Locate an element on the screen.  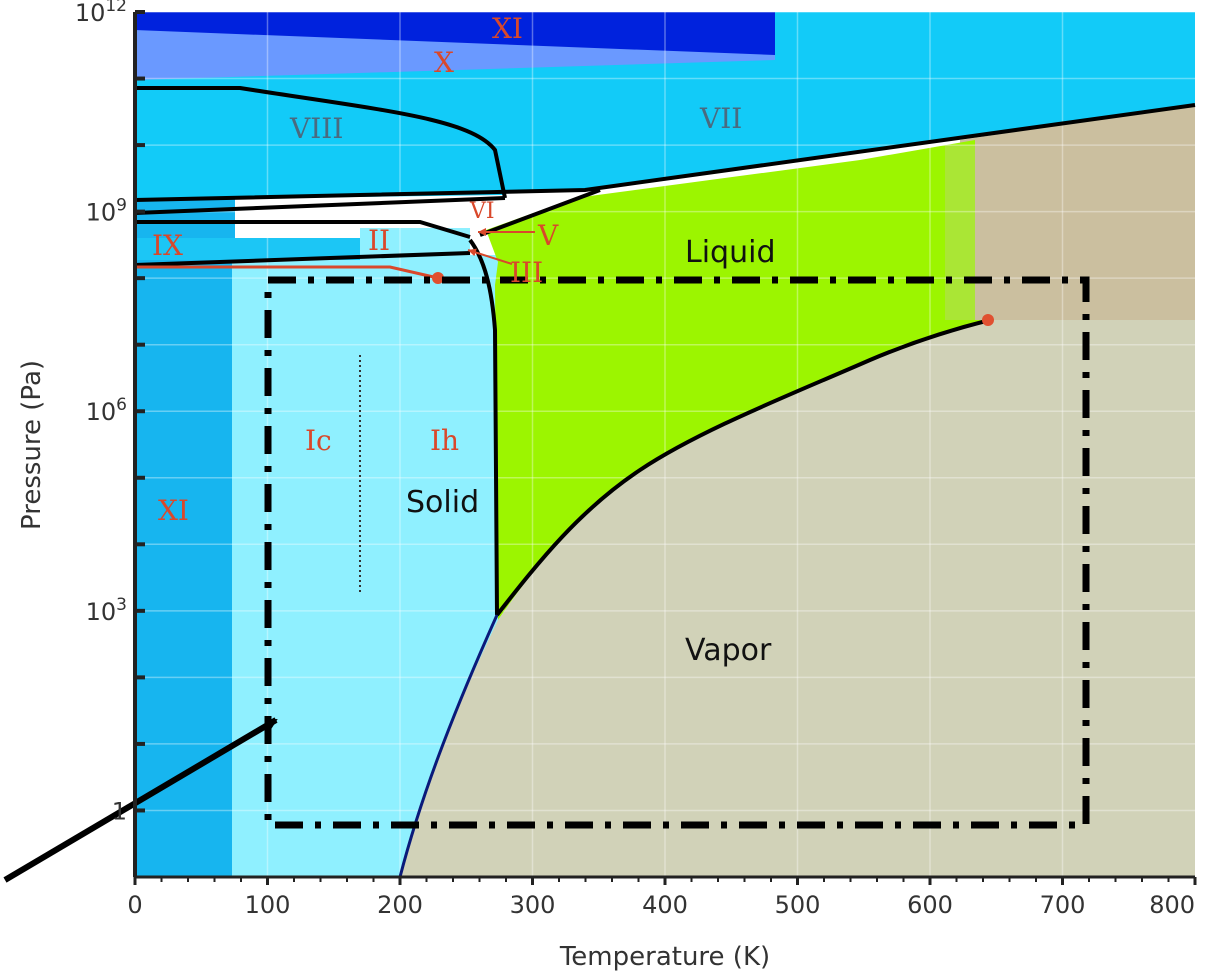
label-vapor: Vapor is located at coordinates (728, 650).